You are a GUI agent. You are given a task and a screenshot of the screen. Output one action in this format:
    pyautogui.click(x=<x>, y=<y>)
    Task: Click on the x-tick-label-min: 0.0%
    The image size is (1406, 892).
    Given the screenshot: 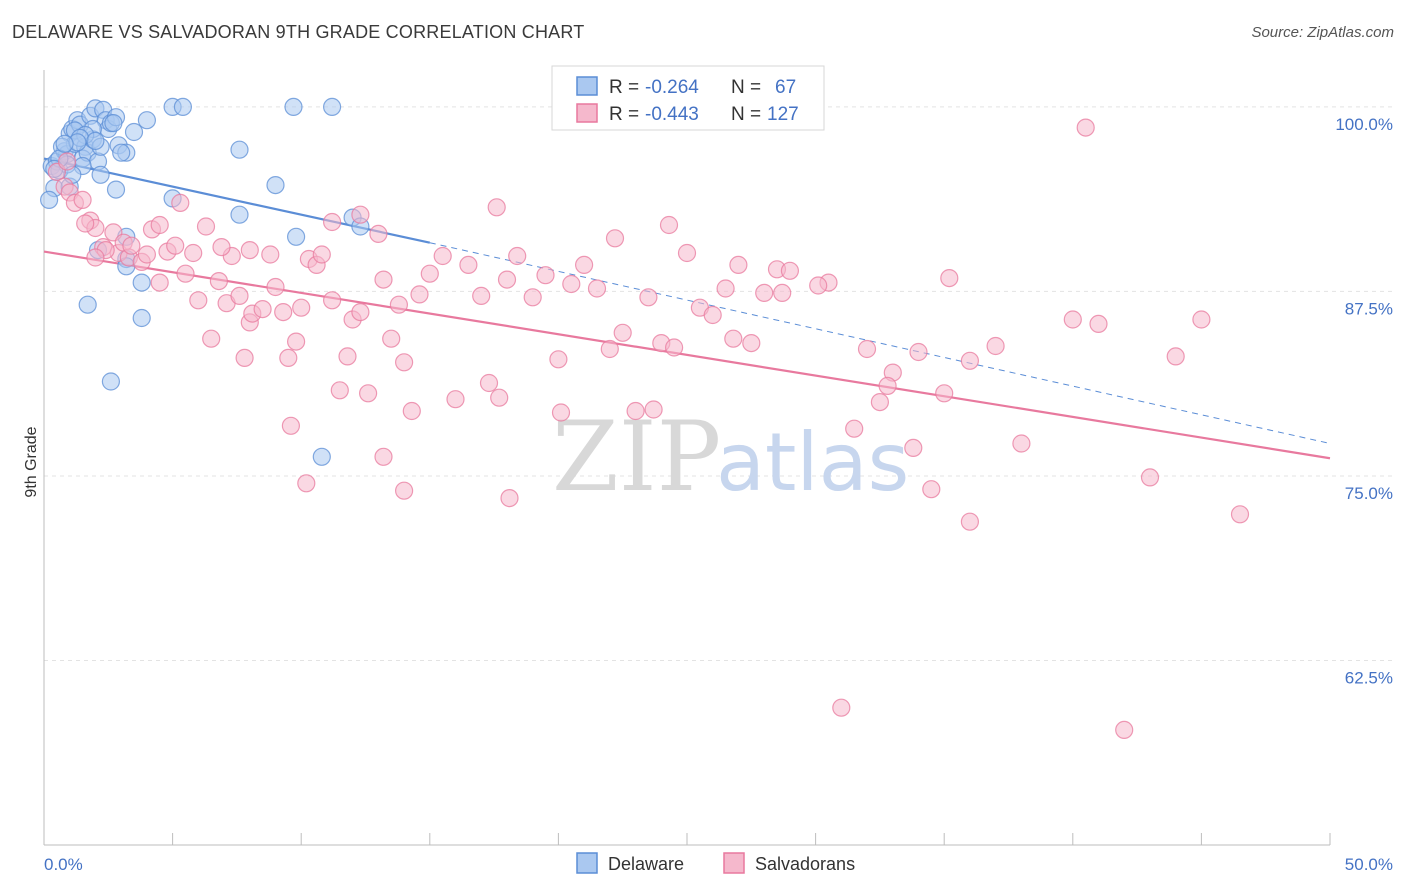 What is the action you would take?
    pyautogui.click(x=63, y=864)
    